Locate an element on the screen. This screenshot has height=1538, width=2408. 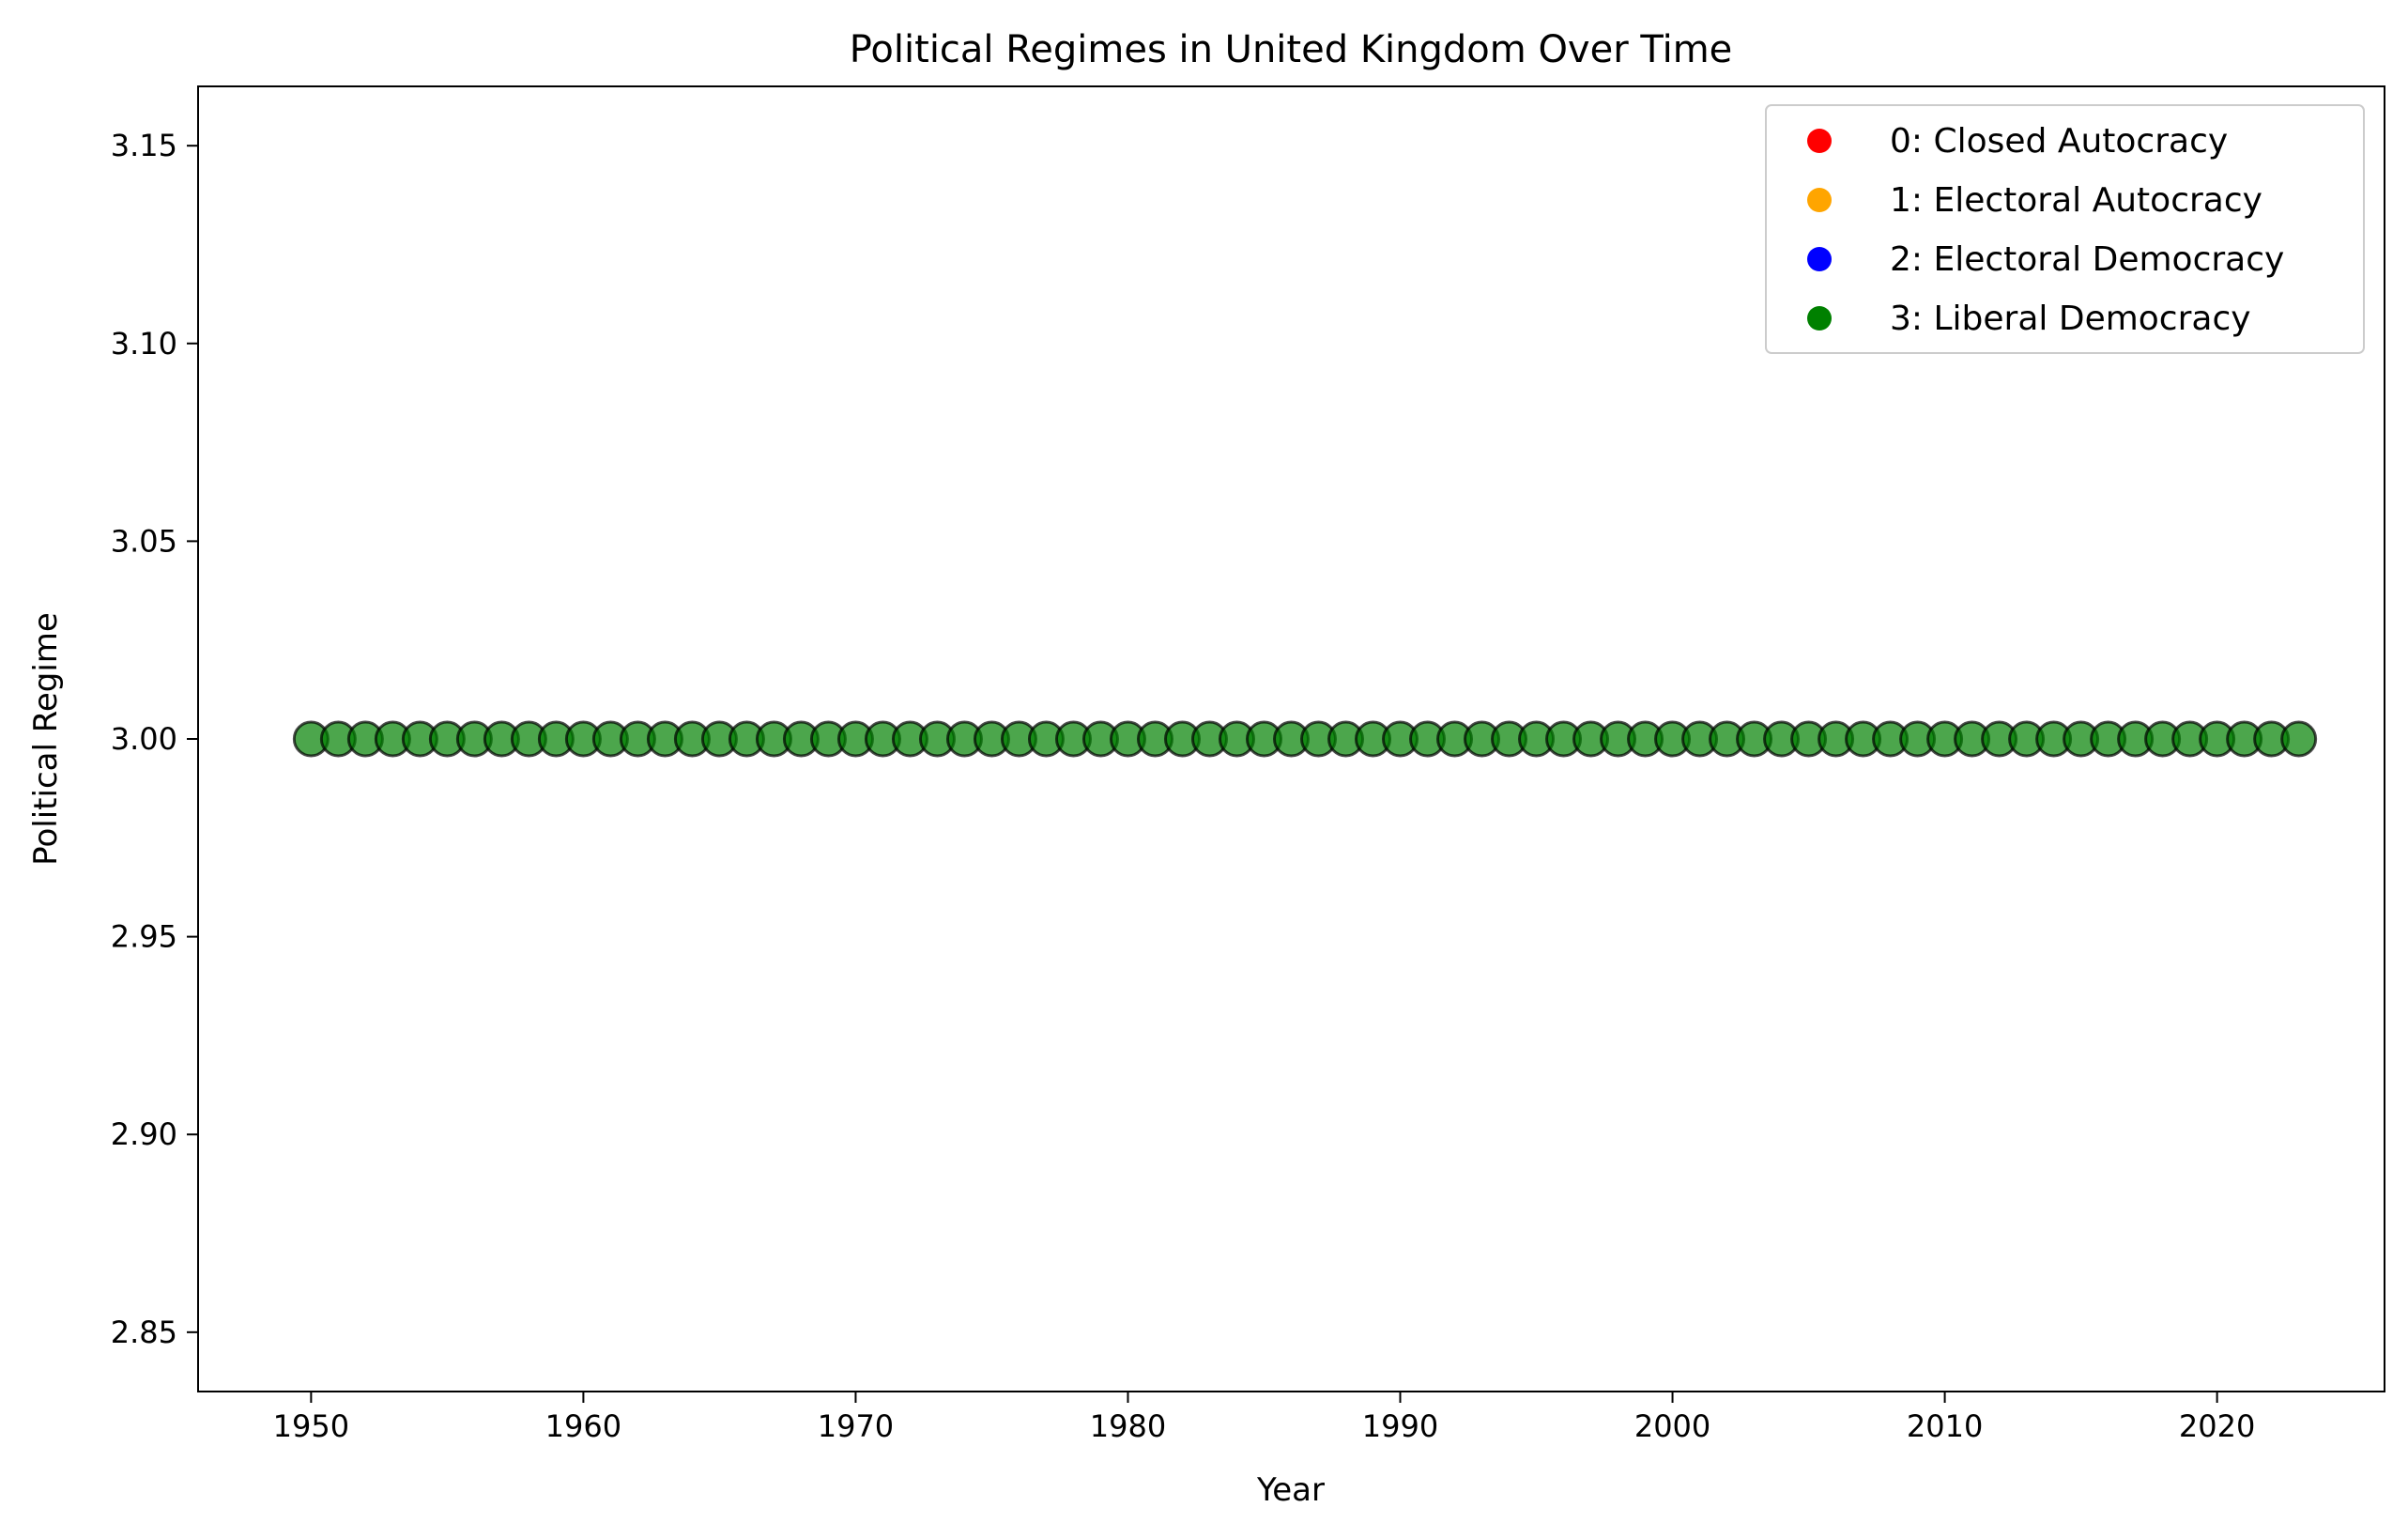
y-tick-label: 3.10 is located at coordinates (144, 343).